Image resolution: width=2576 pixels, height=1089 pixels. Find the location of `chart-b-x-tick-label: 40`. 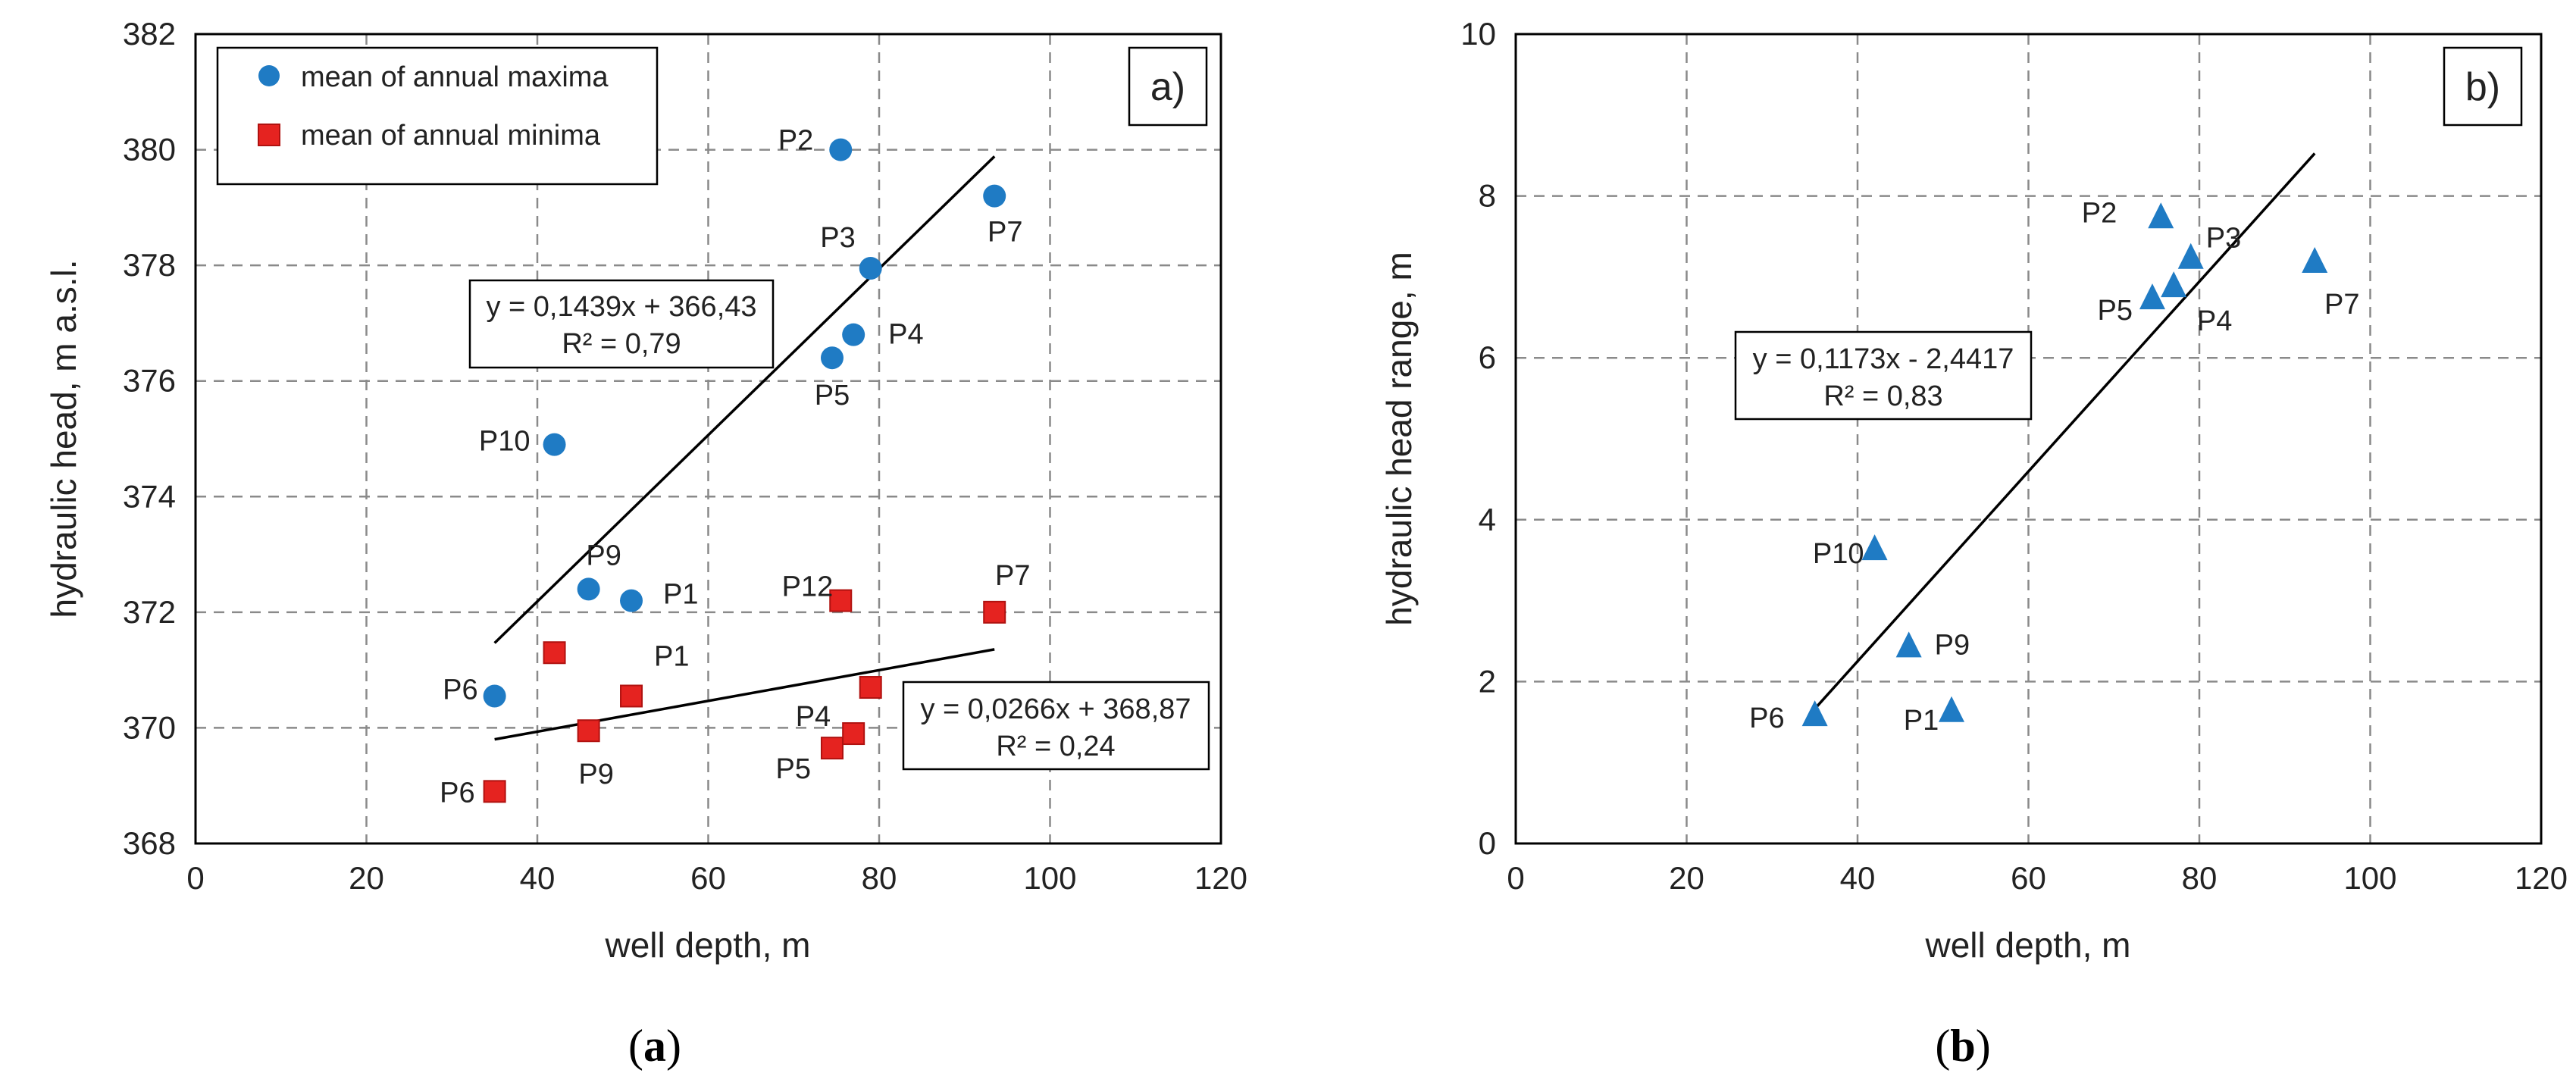

chart-b-x-tick-label: 40 is located at coordinates (1858, 878).